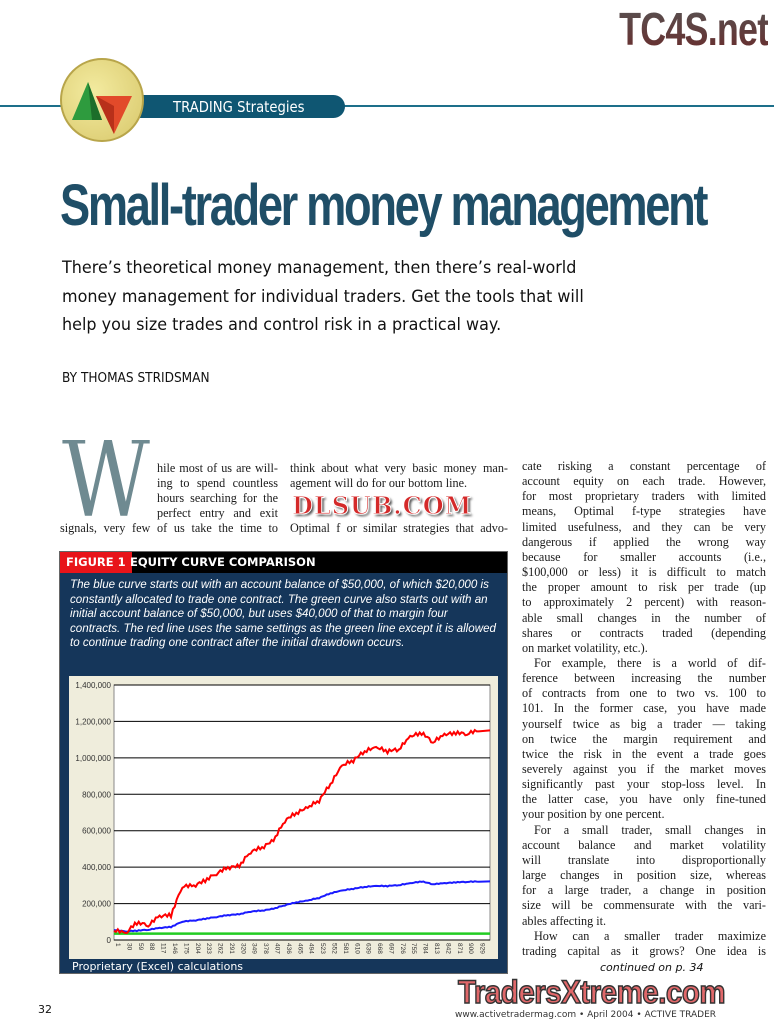  What do you see at coordinates (650, 662) in the screenshot?
I see `text-line: For example, there is a world of dif-` at bounding box center [650, 662].